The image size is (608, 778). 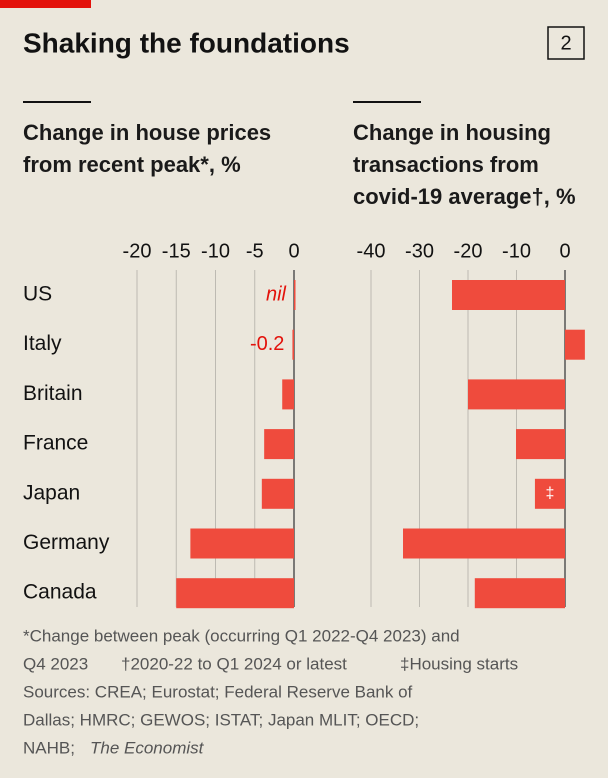 What do you see at coordinates (464, 196) in the screenshot?
I see `subtitle: covid-19 average†, %` at bounding box center [464, 196].